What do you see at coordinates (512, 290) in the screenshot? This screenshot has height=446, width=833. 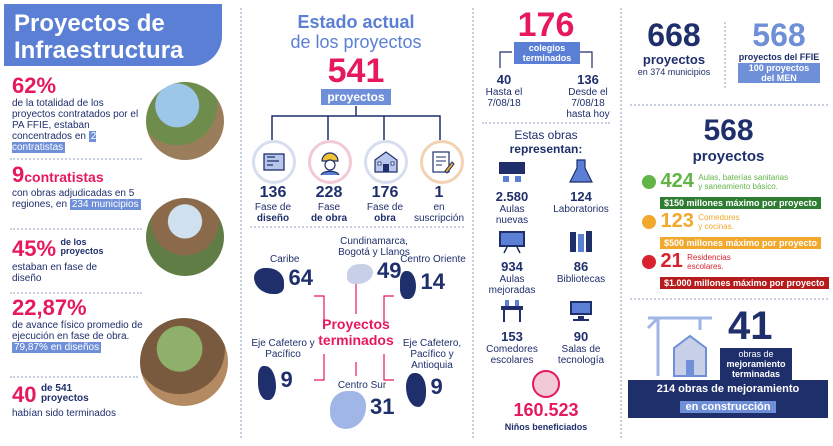 I see `obra-label2: mejoradas` at bounding box center [512, 290].